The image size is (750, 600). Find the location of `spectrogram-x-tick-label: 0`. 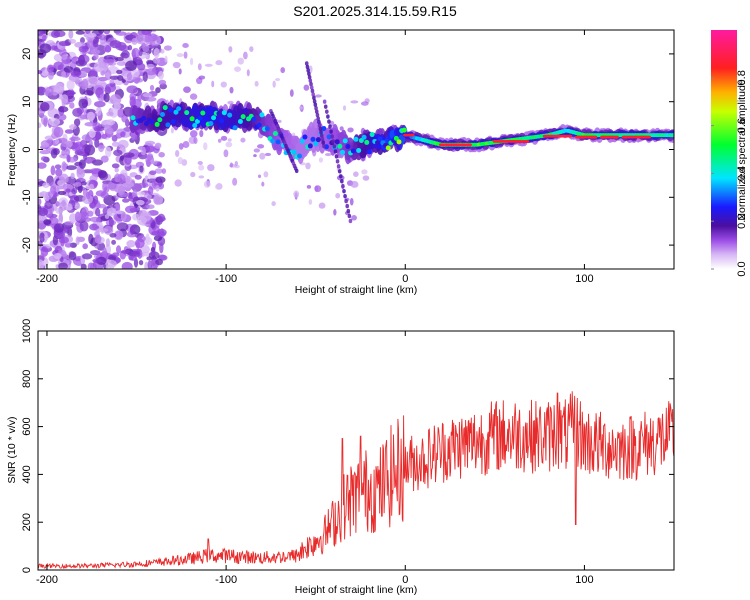

spectrogram-x-tick-label: 0 is located at coordinates (405, 279).